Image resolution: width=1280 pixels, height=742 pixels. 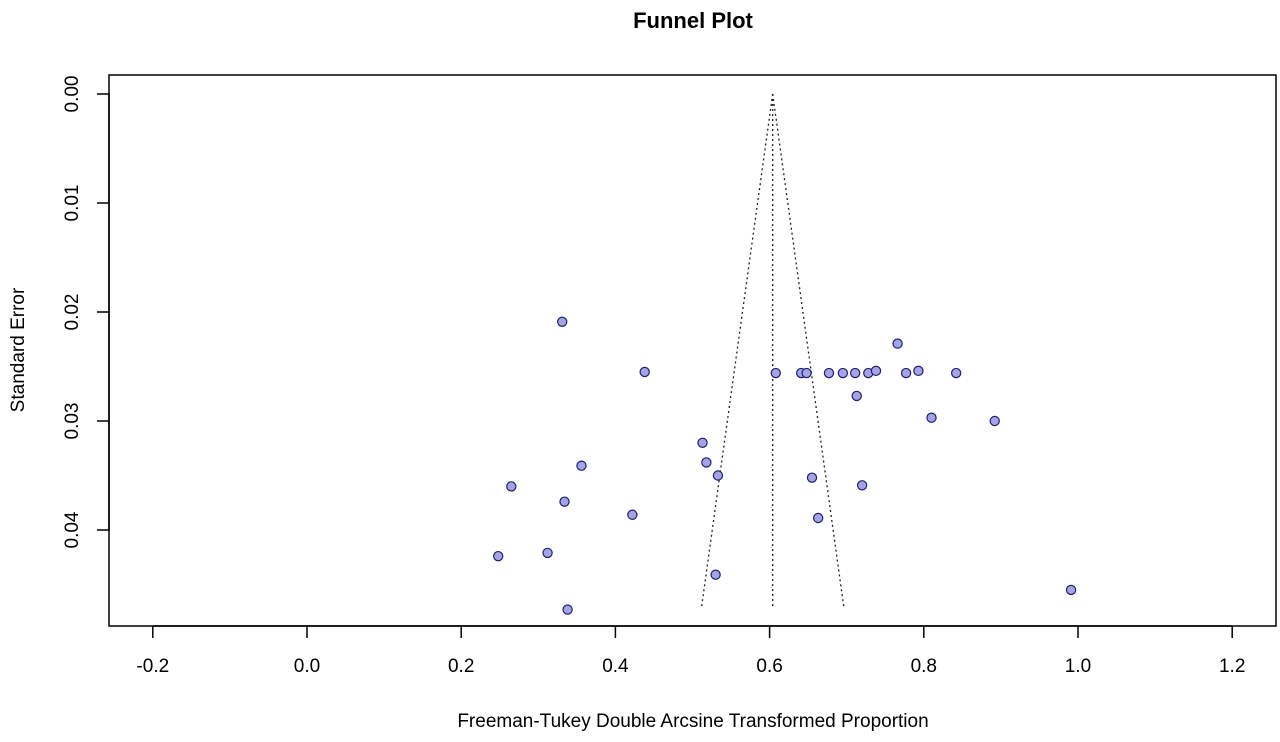 What do you see at coordinates (737, 351) in the screenshot?
I see `funnel-left-line` at bounding box center [737, 351].